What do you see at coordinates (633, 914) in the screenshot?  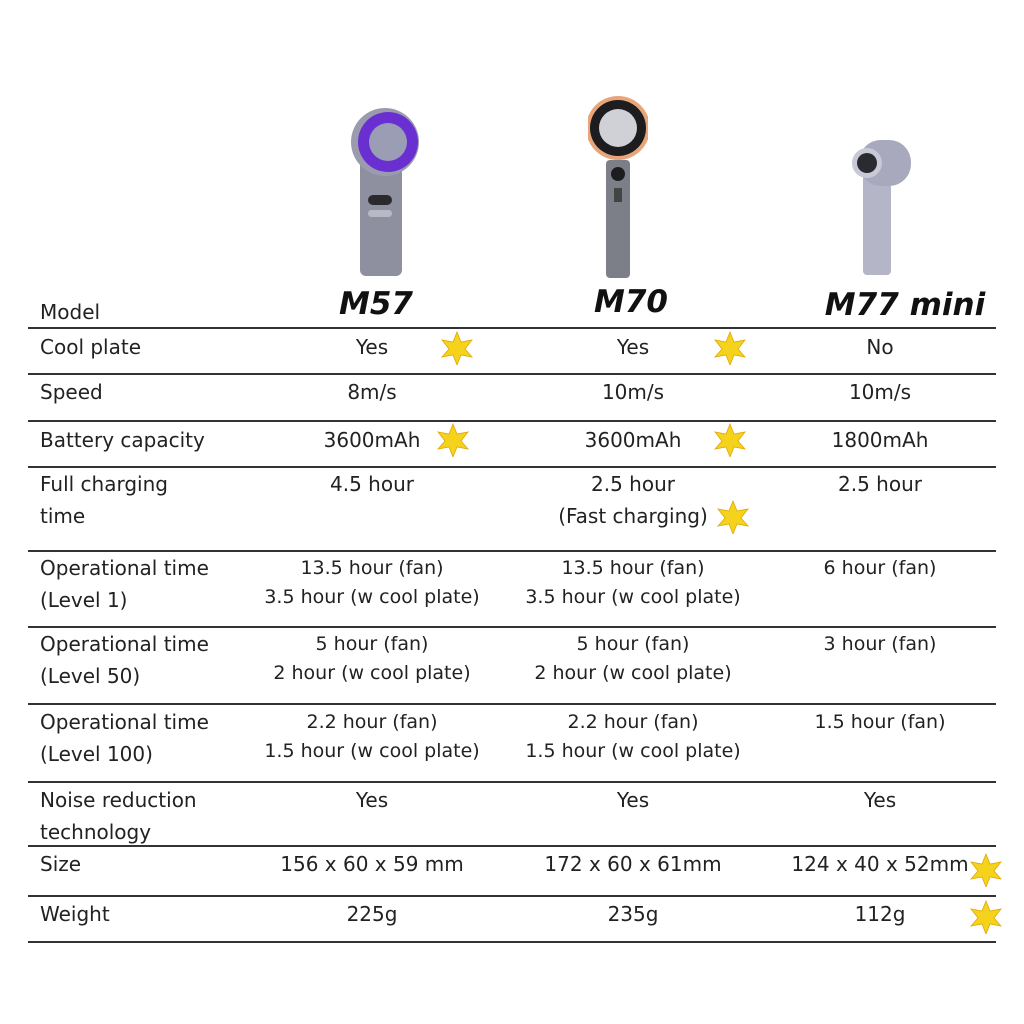 I see `row-value: 235g` at bounding box center [633, 914].